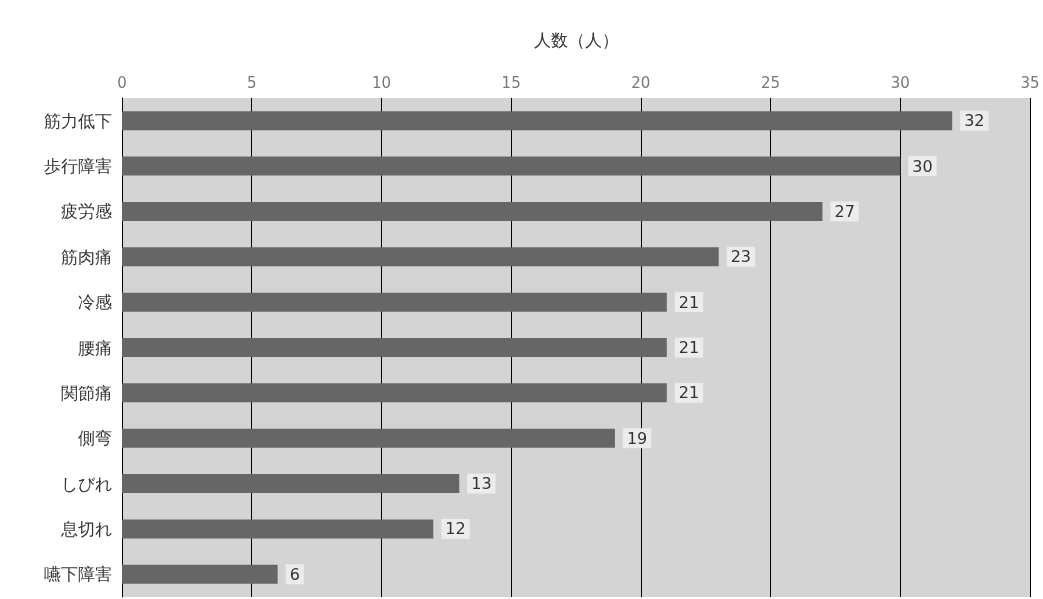 The height and width of the screenshot is (599, 1043). Describe the element at coordinates (455, 529) in the screenshot. I see `data-label: 12` at that location.